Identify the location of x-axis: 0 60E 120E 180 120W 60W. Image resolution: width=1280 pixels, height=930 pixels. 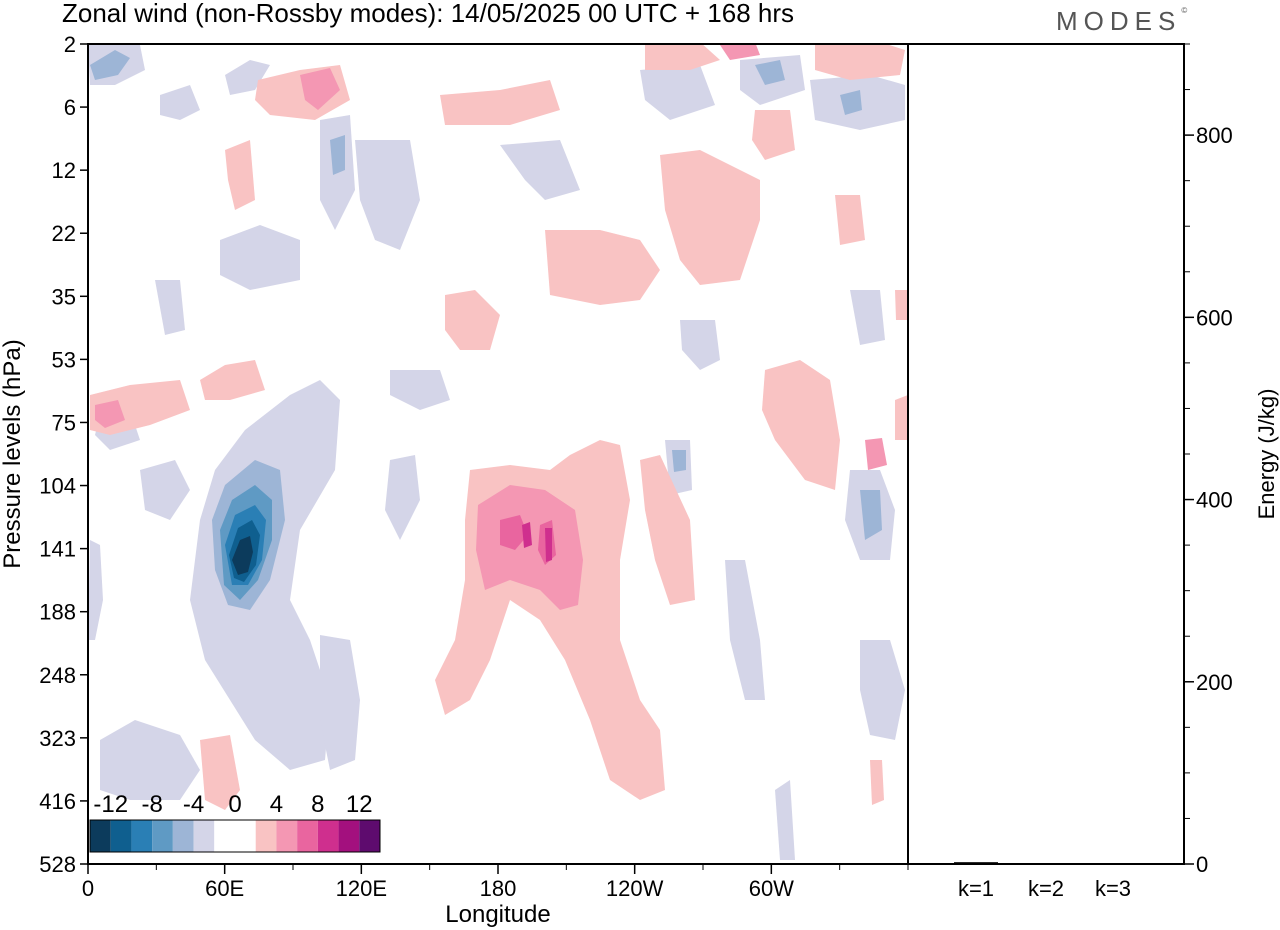
(495, 882).